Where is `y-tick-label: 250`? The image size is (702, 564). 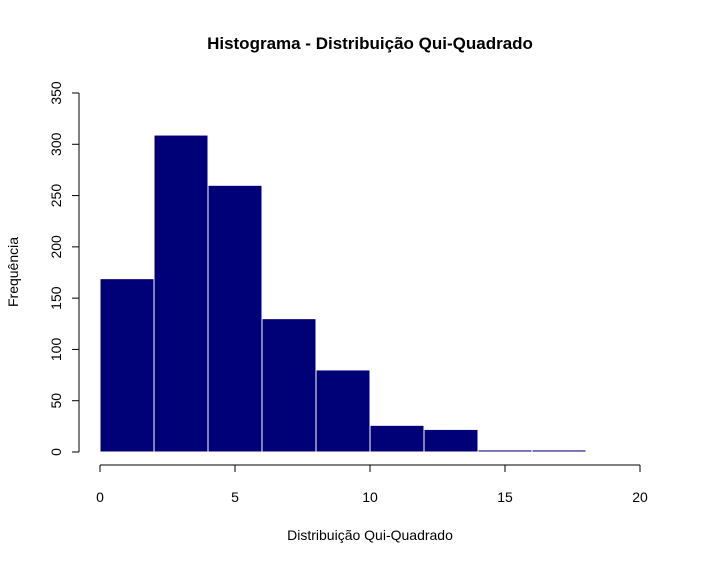 y-tick-label: 250 is located at coordinates (56, 196).